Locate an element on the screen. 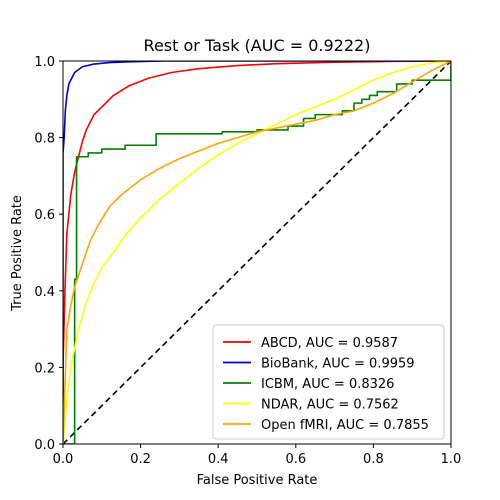 Image resolution: width=500 pixels, height=500 pixels. x-tick-label: 0.4 is located at coordinates (218, 459).